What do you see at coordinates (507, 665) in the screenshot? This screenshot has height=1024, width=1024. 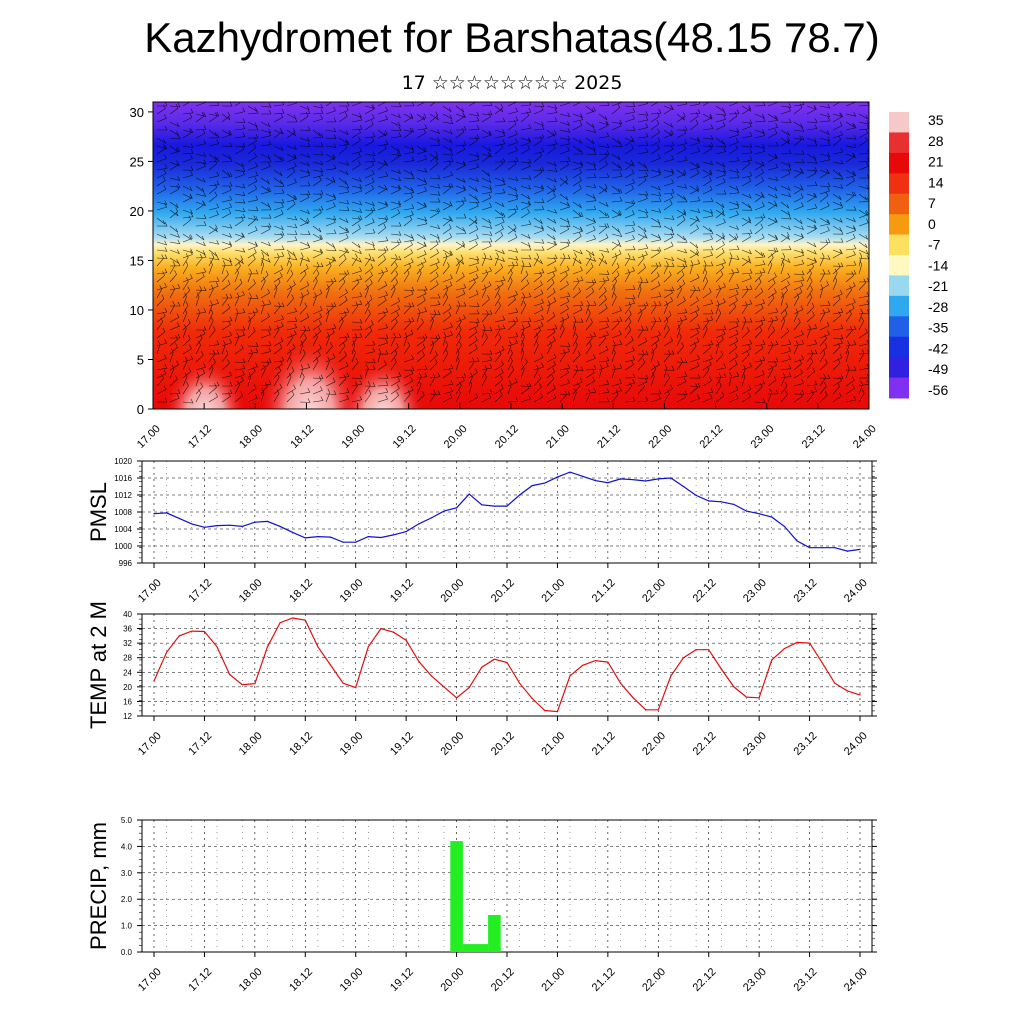 I see `plot-frame` at bounding box center [507, 665].